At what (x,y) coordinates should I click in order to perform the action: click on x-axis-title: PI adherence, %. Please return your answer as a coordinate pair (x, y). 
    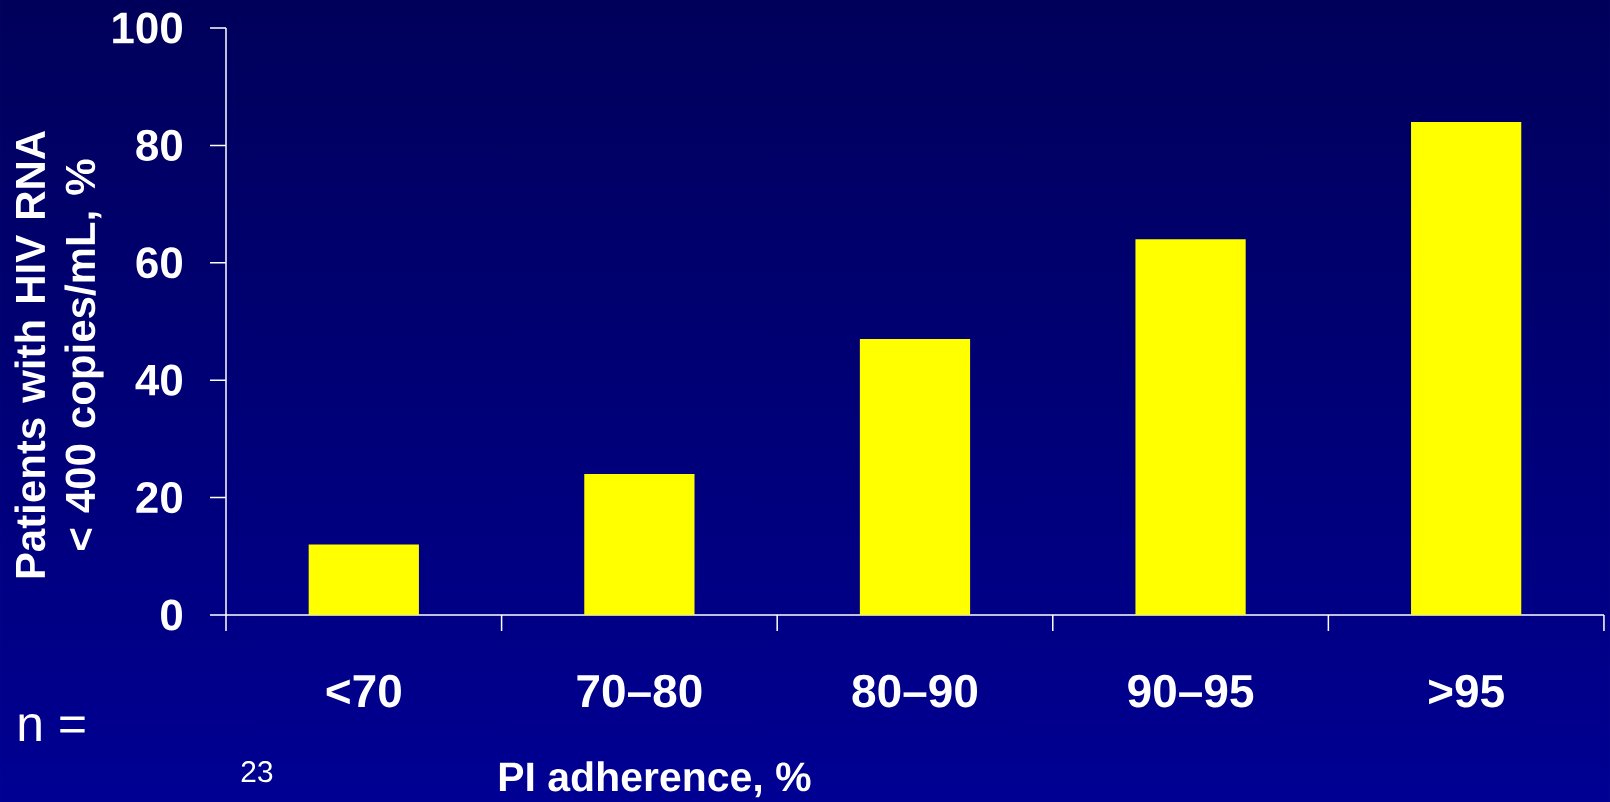
    Looking at the image, I should click on (655, 779).